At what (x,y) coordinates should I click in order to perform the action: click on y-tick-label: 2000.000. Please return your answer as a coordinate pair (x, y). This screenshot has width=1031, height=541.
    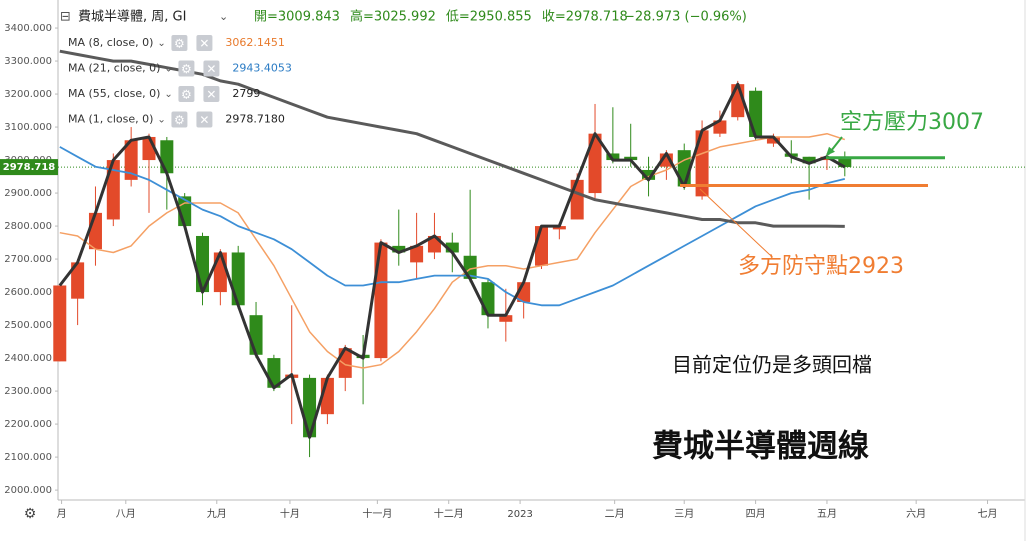
    Looking at the image, I should click on (28, 490).